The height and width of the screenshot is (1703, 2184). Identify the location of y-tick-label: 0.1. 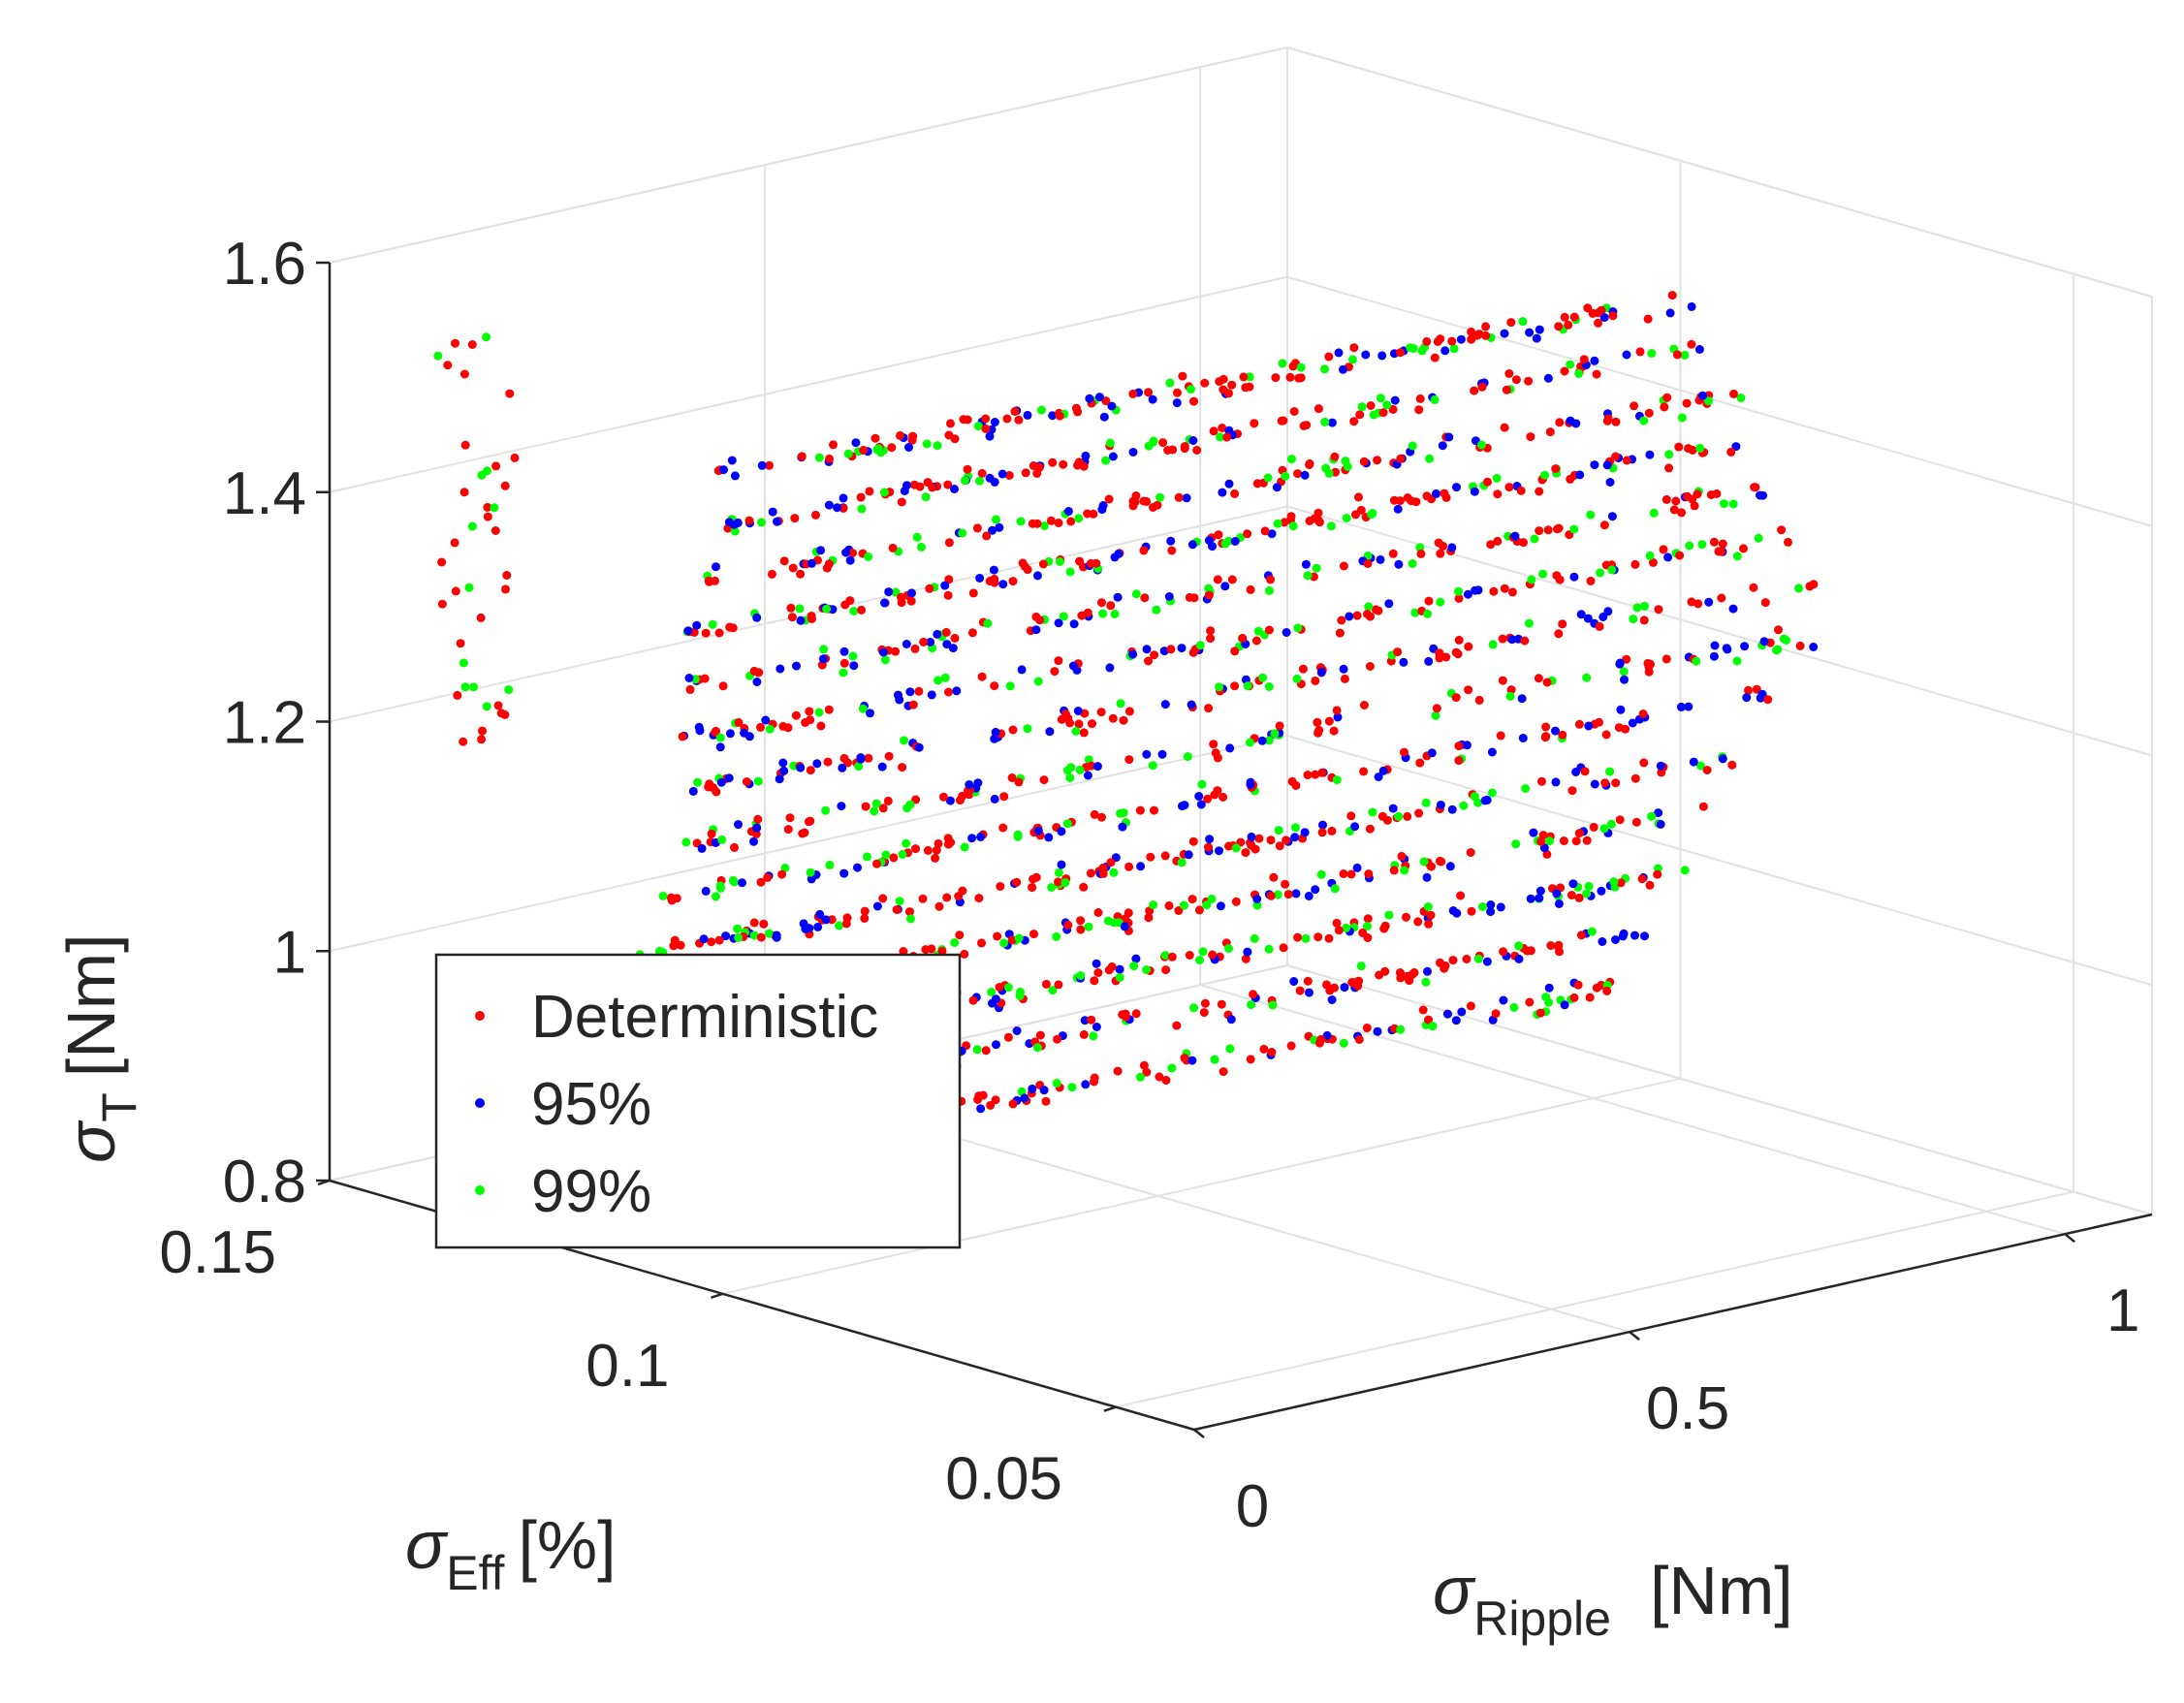
(627, 1366).